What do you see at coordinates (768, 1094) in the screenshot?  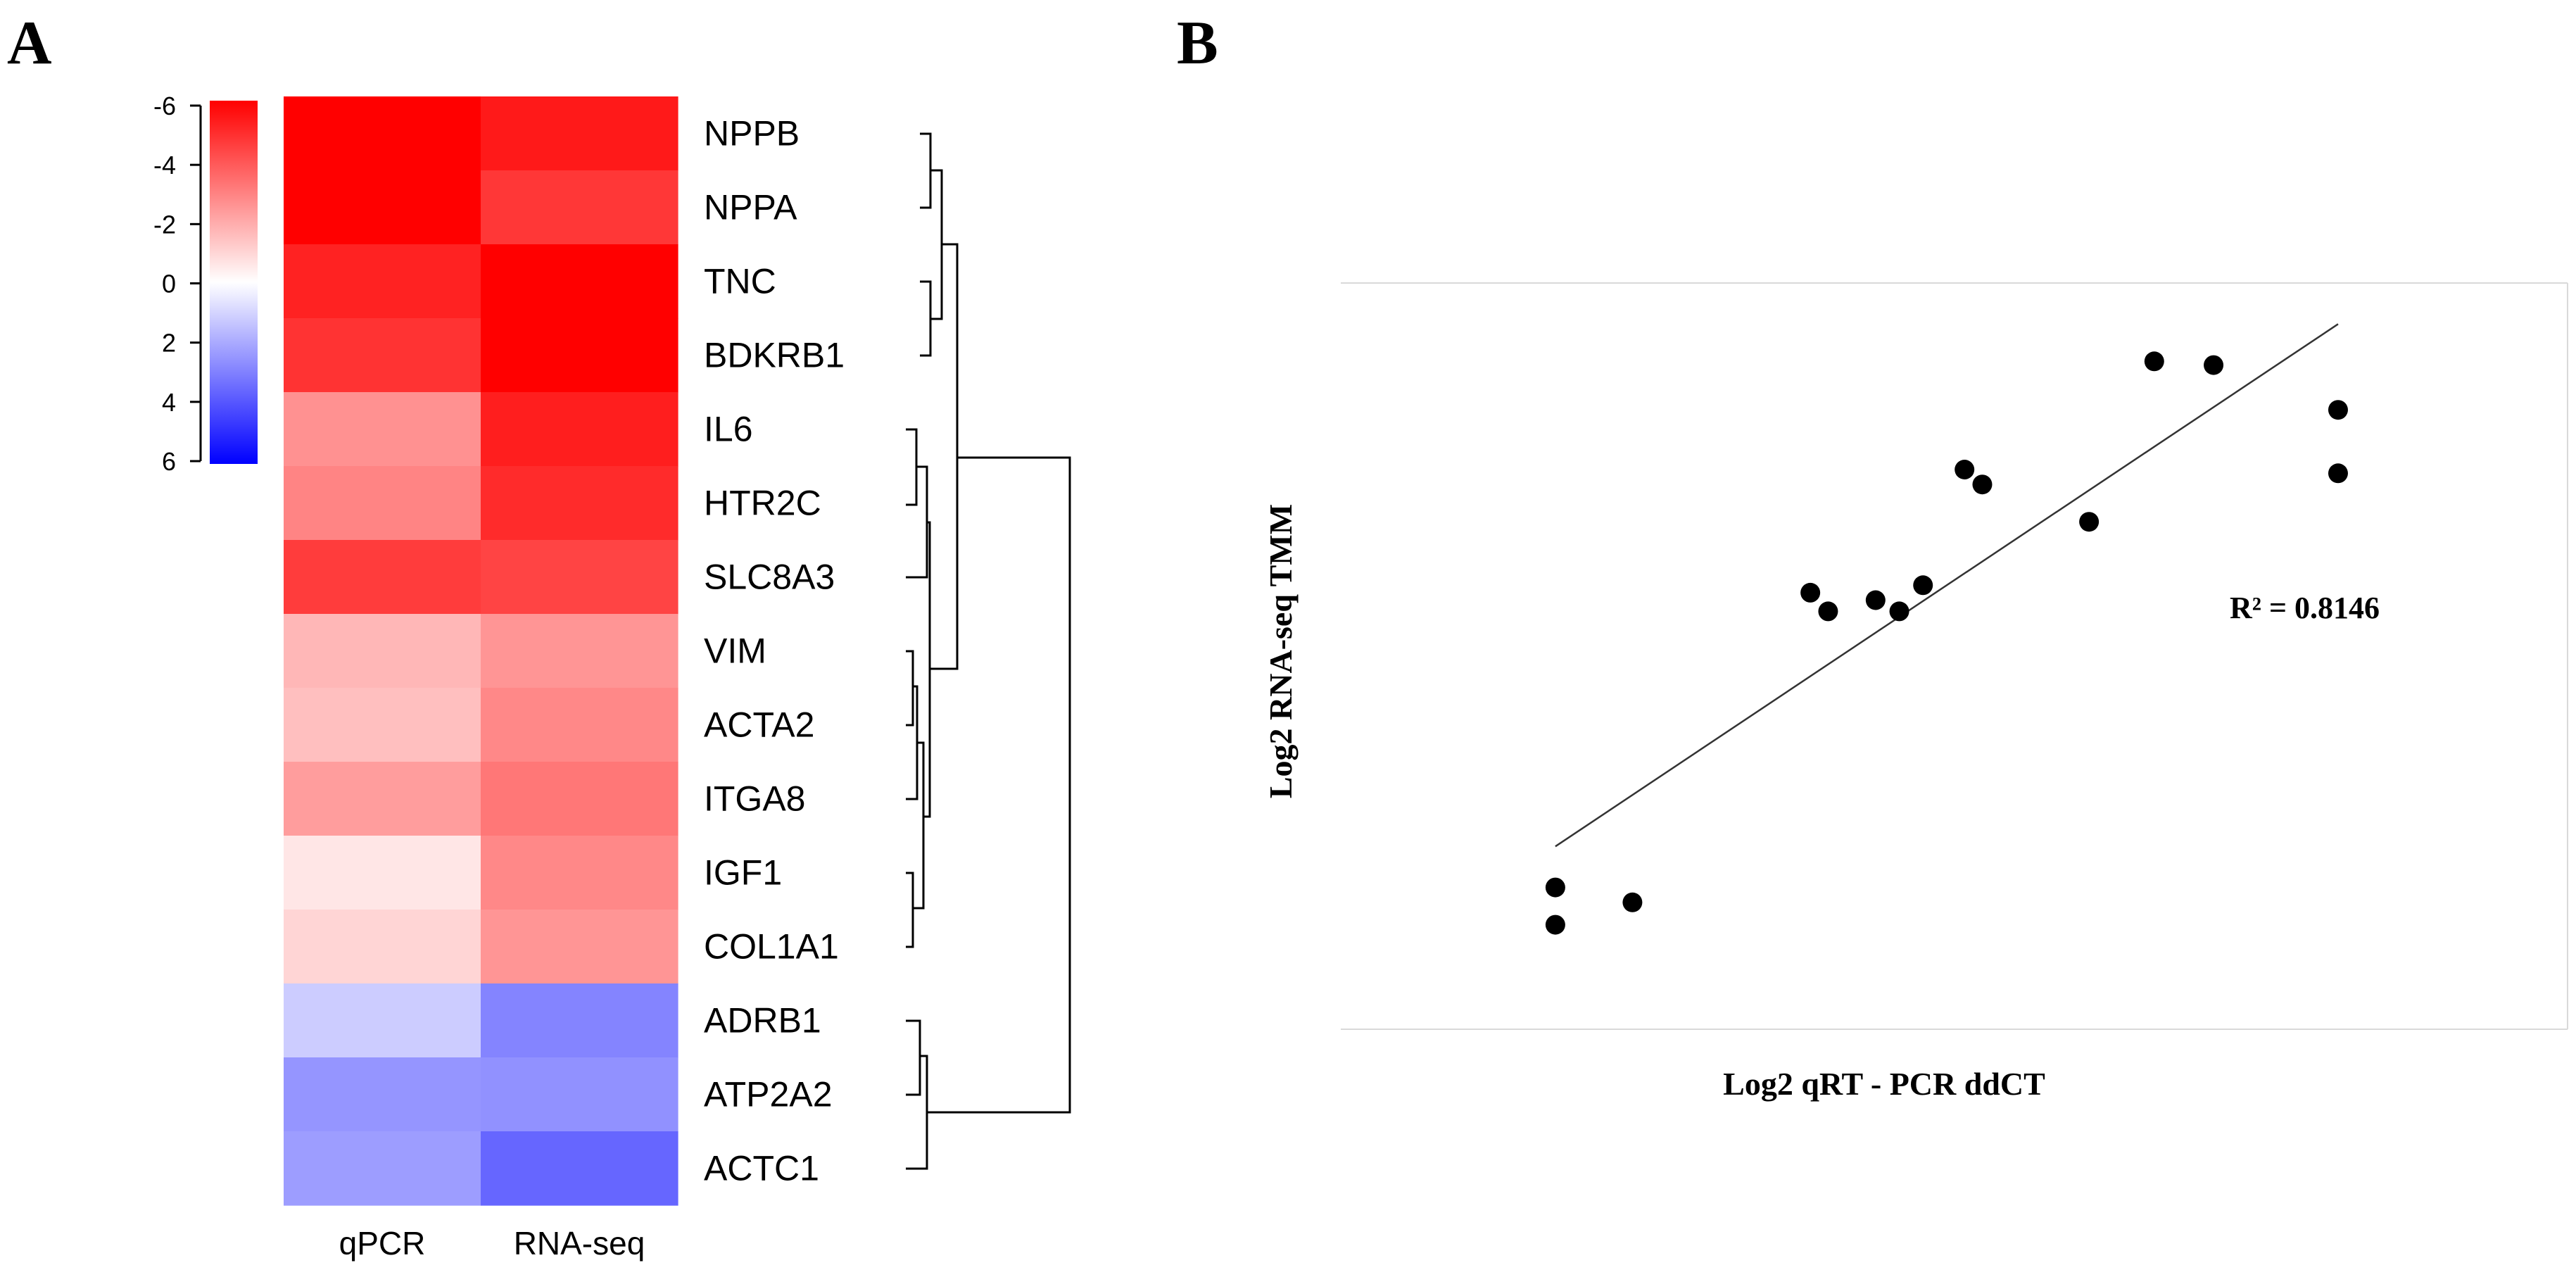 I see `heatmap-row-label: ATP2A2` at bounding box center [768, 1094].